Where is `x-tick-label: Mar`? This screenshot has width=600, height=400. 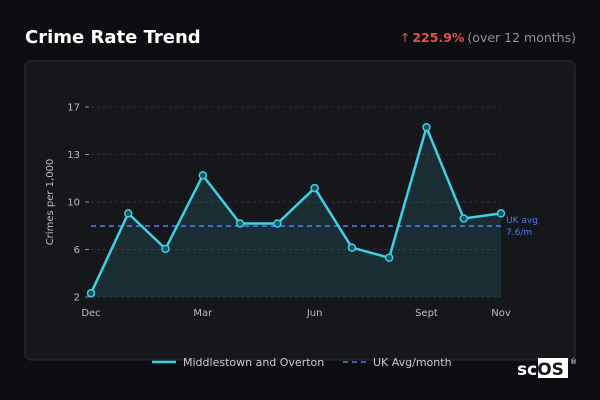
x-tick-label: Mar is located at coordinates (203, 313).